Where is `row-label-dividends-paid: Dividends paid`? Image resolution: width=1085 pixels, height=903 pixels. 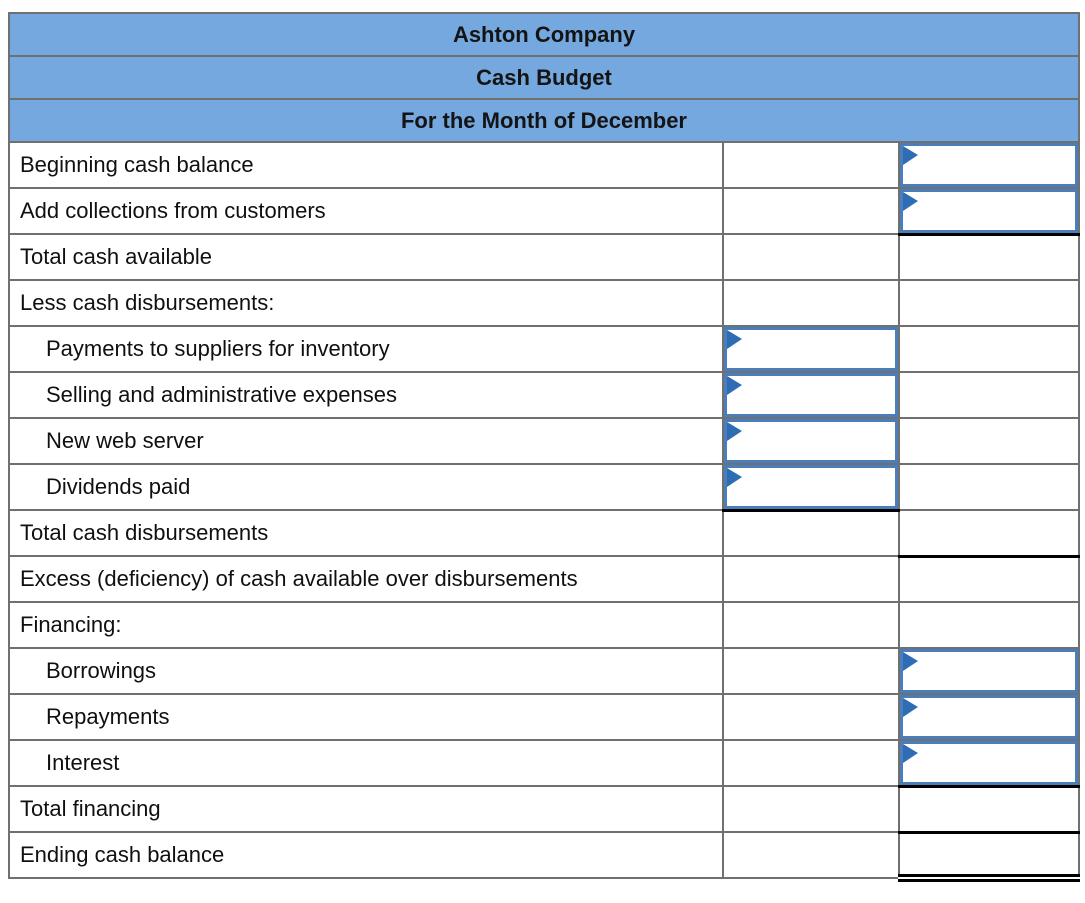 row-label-dividends-paid: Dividends paid is located at coordinates (366, 487).